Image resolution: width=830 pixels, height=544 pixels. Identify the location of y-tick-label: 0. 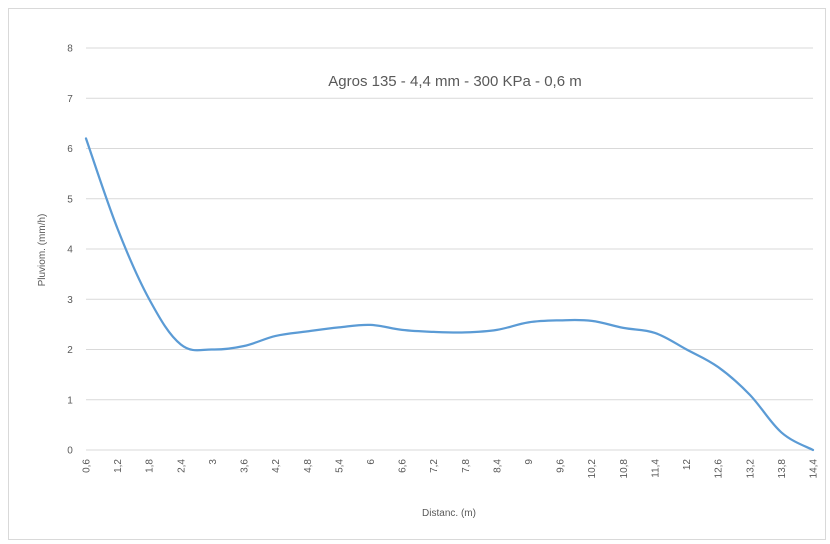
(70, 451).